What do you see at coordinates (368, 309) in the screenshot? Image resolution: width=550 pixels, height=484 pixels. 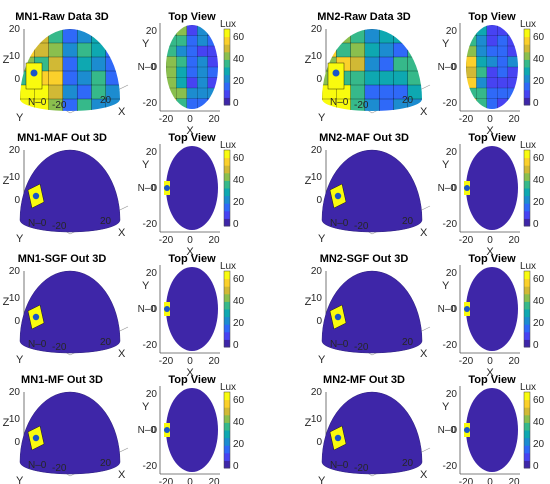 I see `mn2-sgf-3d-panel: MN2-SGF Out 3D 0 10 20 Z N–0 -20 20 Y X` at bounding box center [368, 309].